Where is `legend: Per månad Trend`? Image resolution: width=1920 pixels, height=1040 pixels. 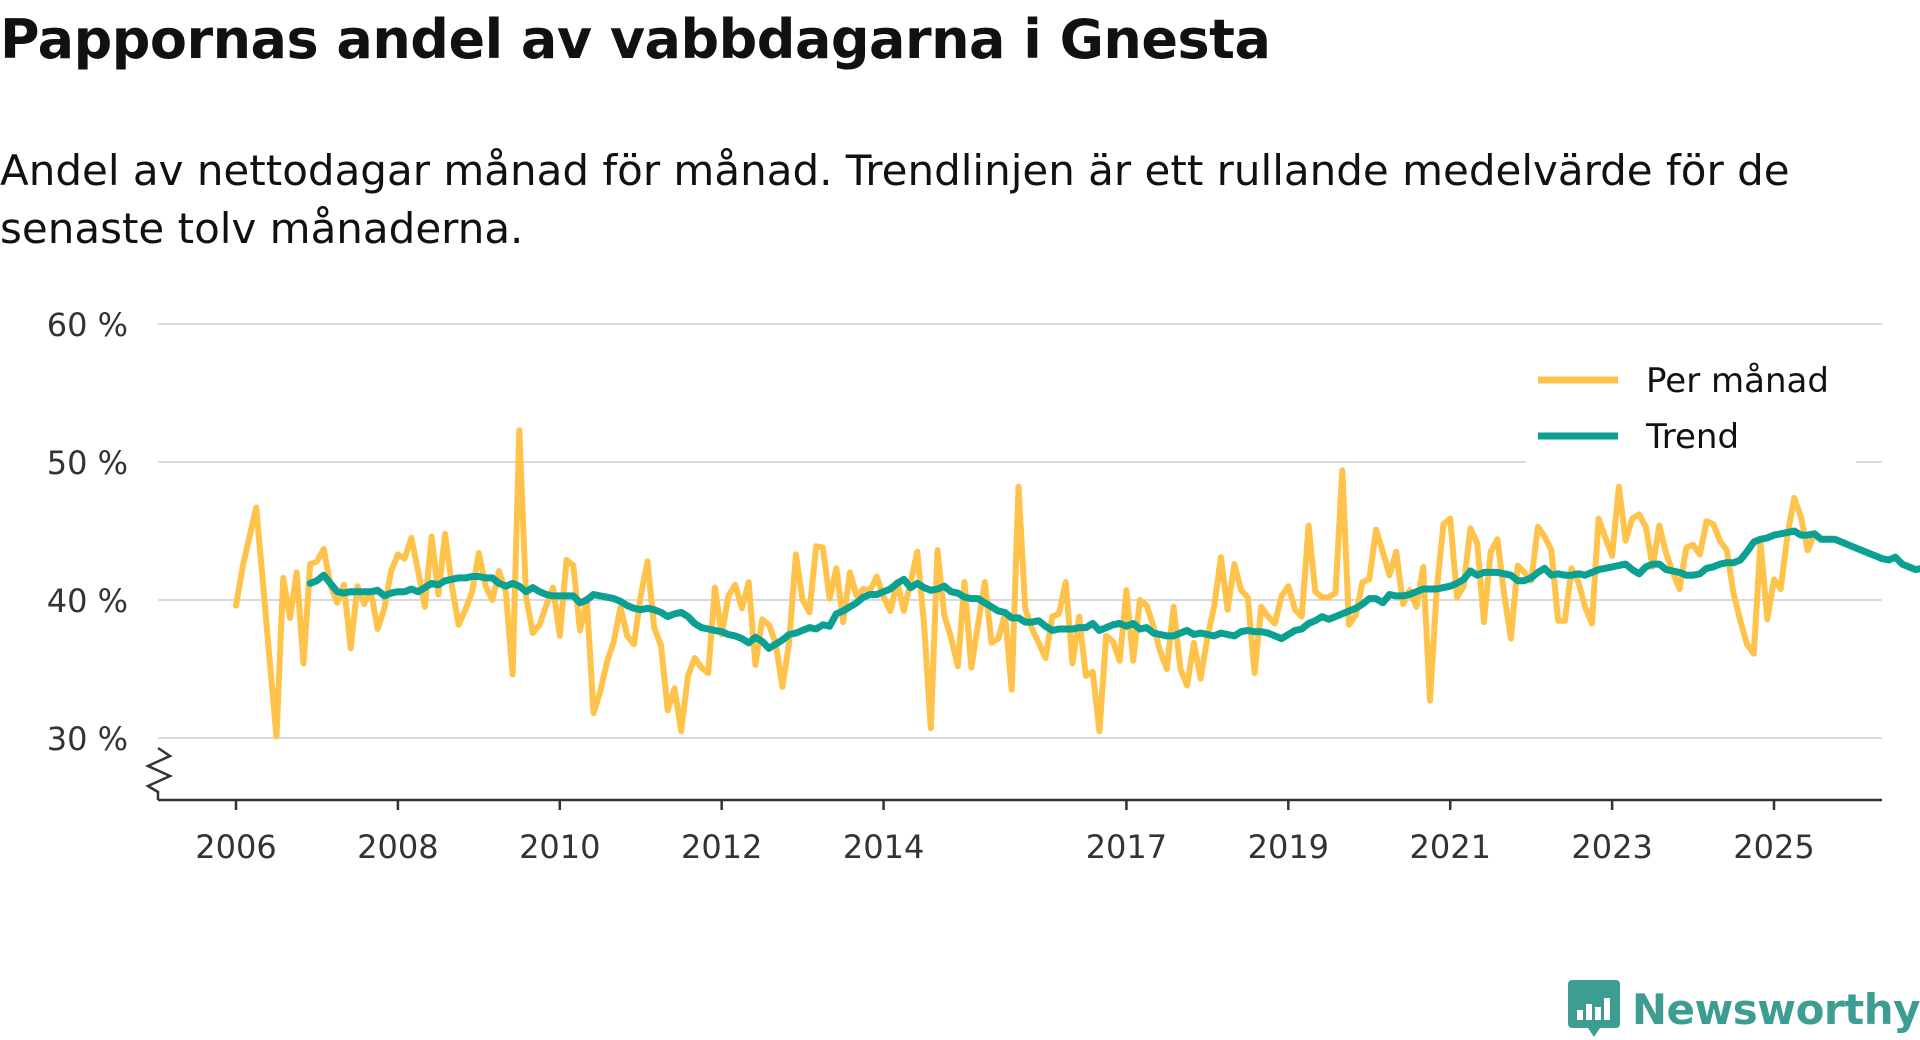 legend: Per månad Trend is located at coordinates (1691, 408).